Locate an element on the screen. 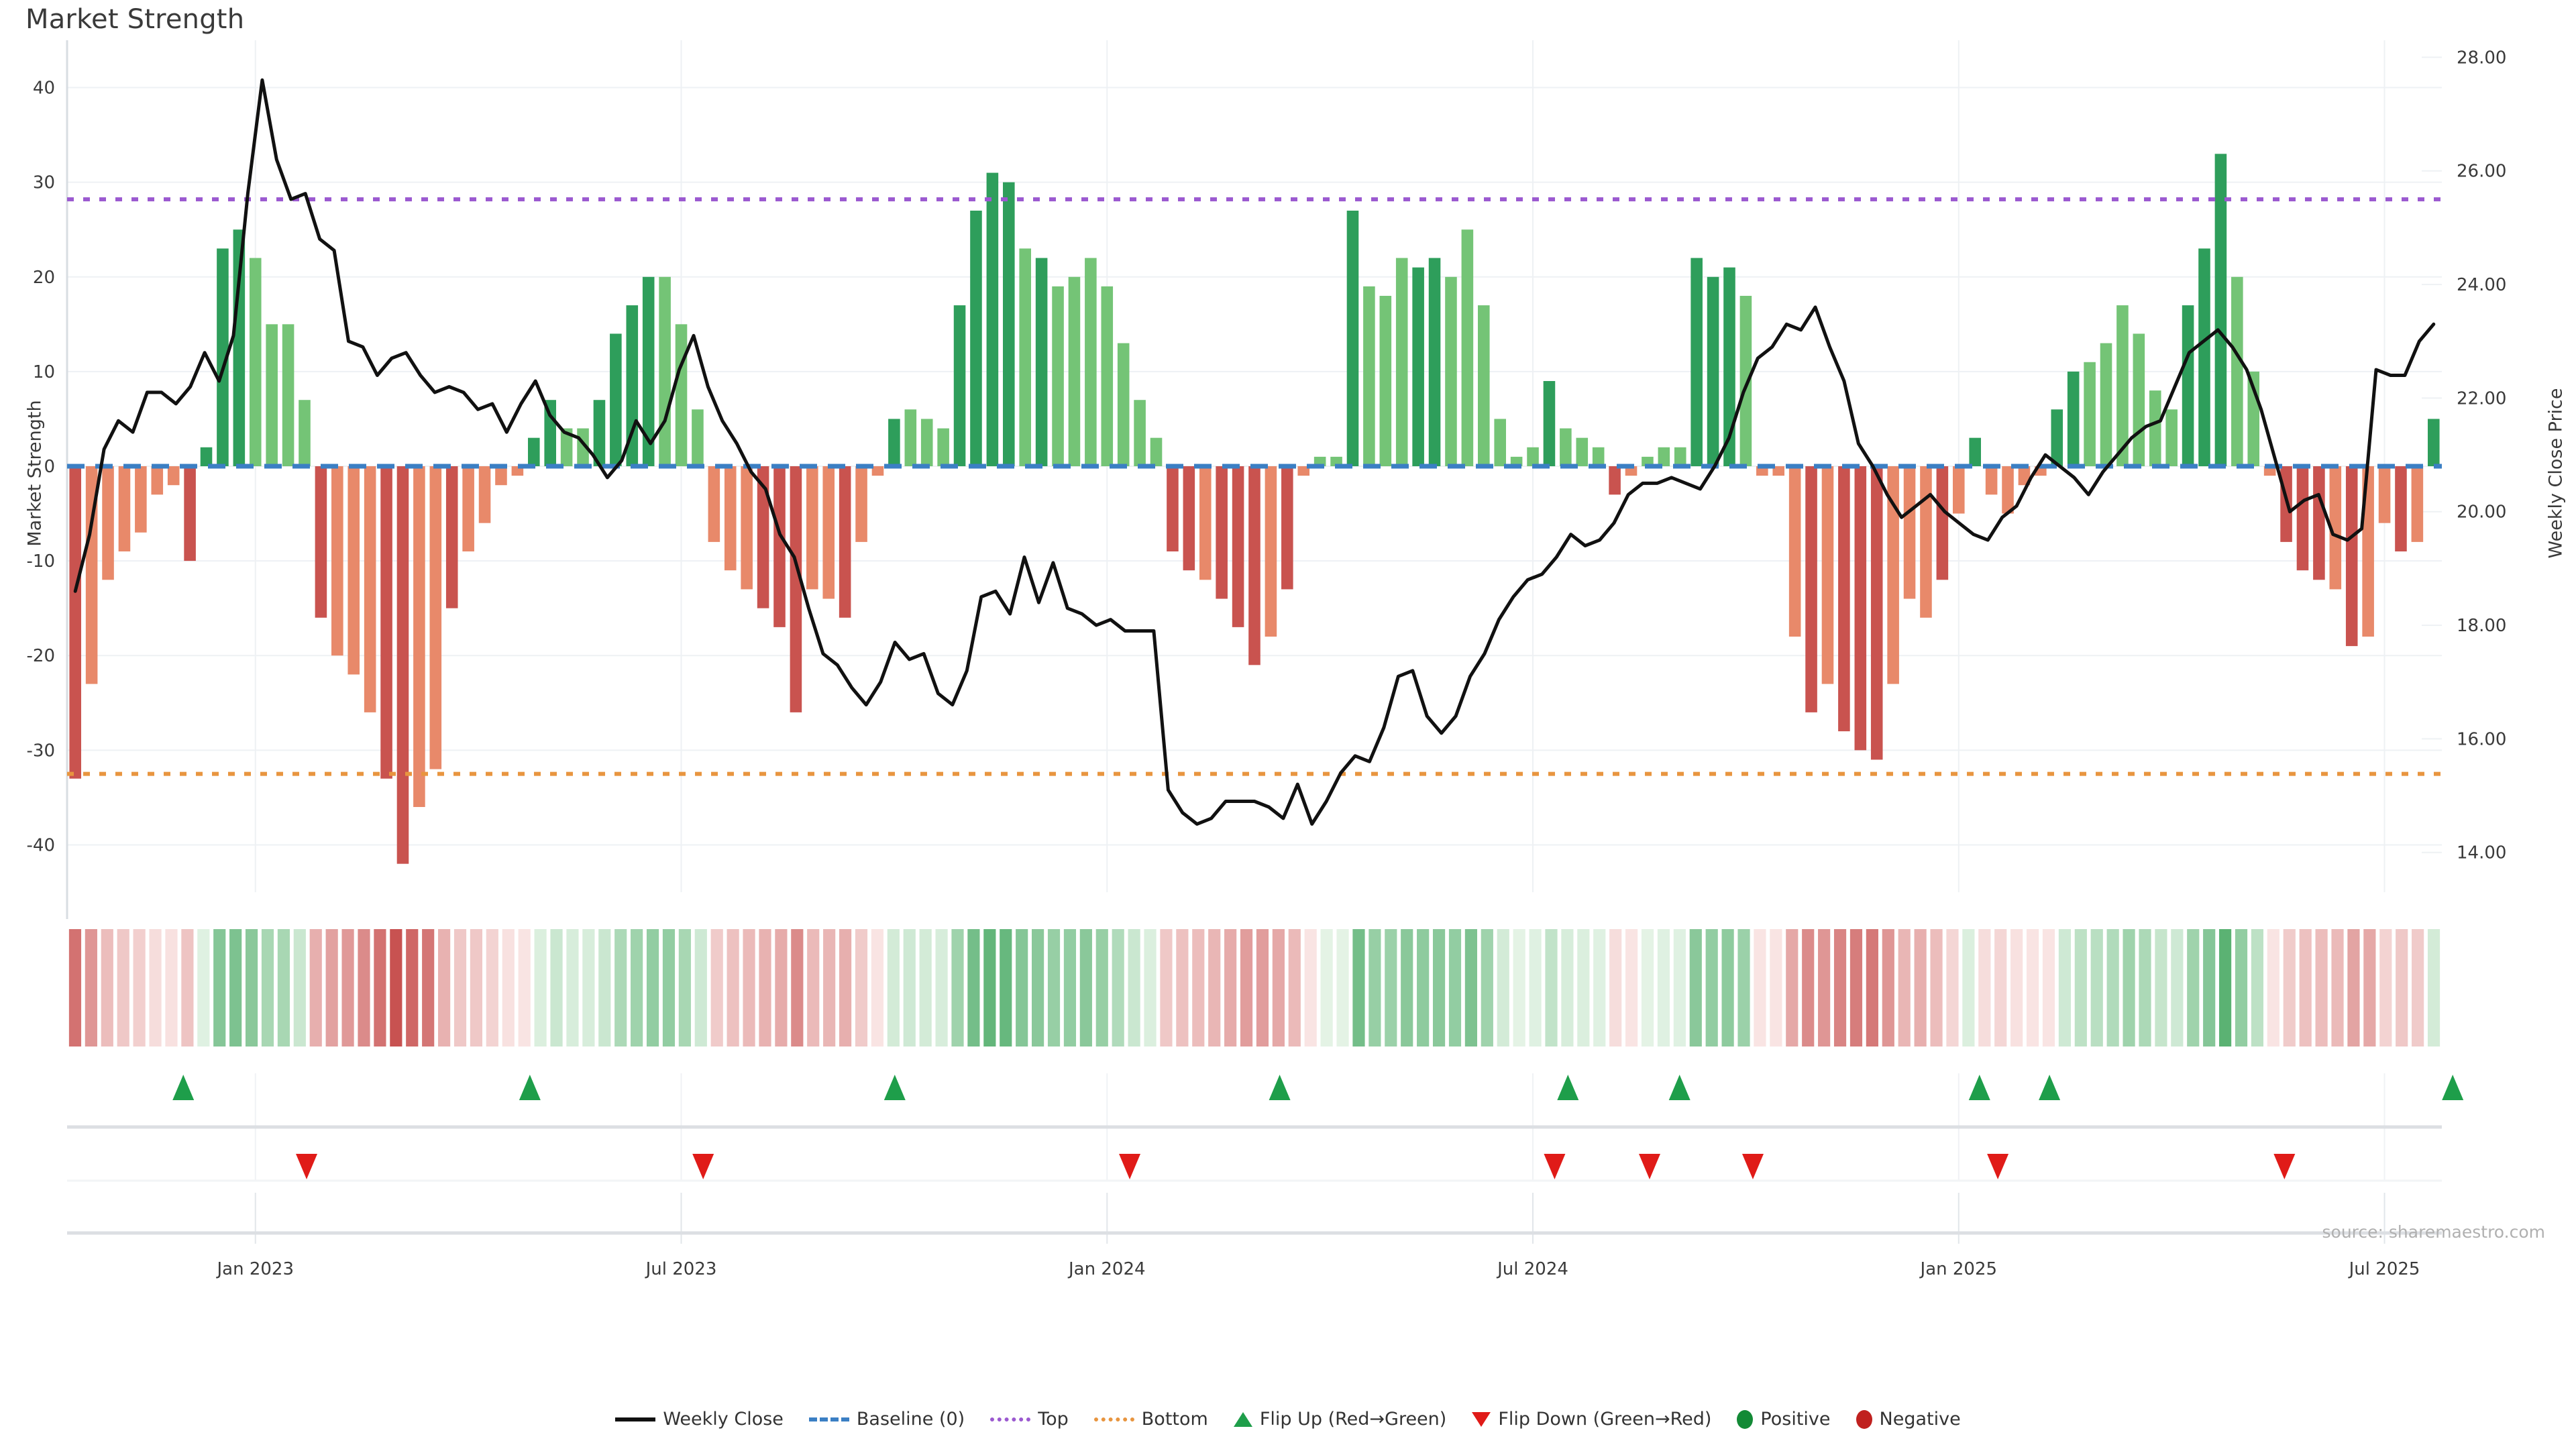  legend-item: Top is located at coordinates (1029, 1419).